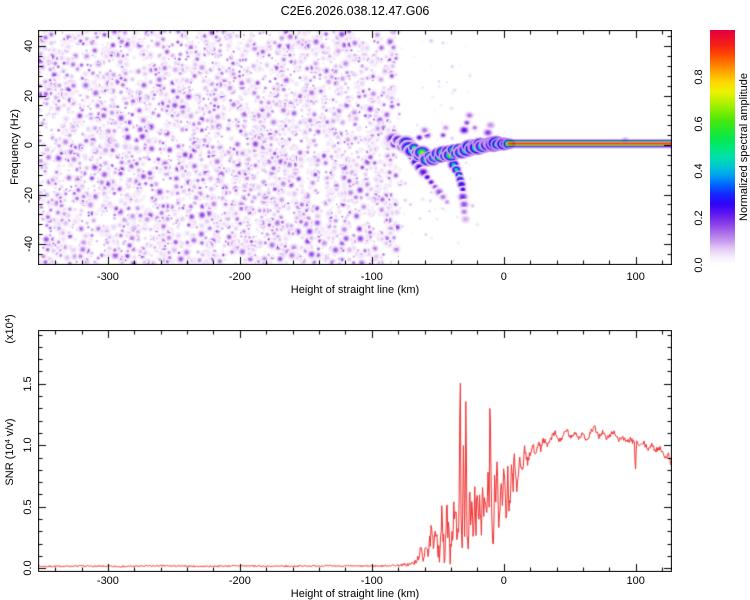  I want to click on spectrogram-y-tick-label: 0, so click(29, 145).